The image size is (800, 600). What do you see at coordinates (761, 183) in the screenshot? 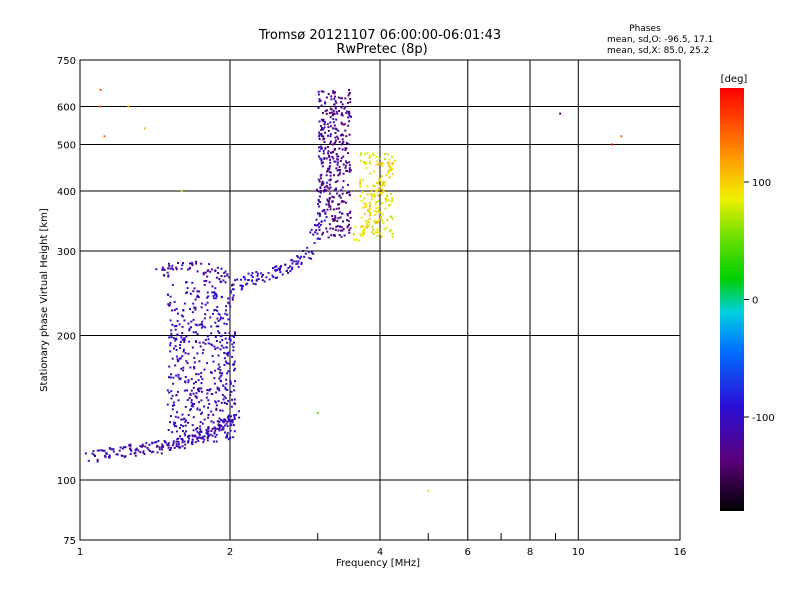
I see `colorbar-tick-label: 100` at bounding box center [761, 183].